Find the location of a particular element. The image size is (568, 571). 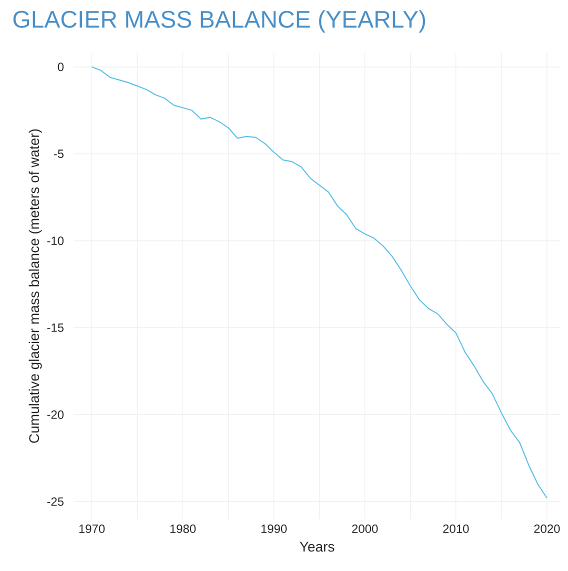

x-tick-label: 1990 is located at coordinates (274, 529).